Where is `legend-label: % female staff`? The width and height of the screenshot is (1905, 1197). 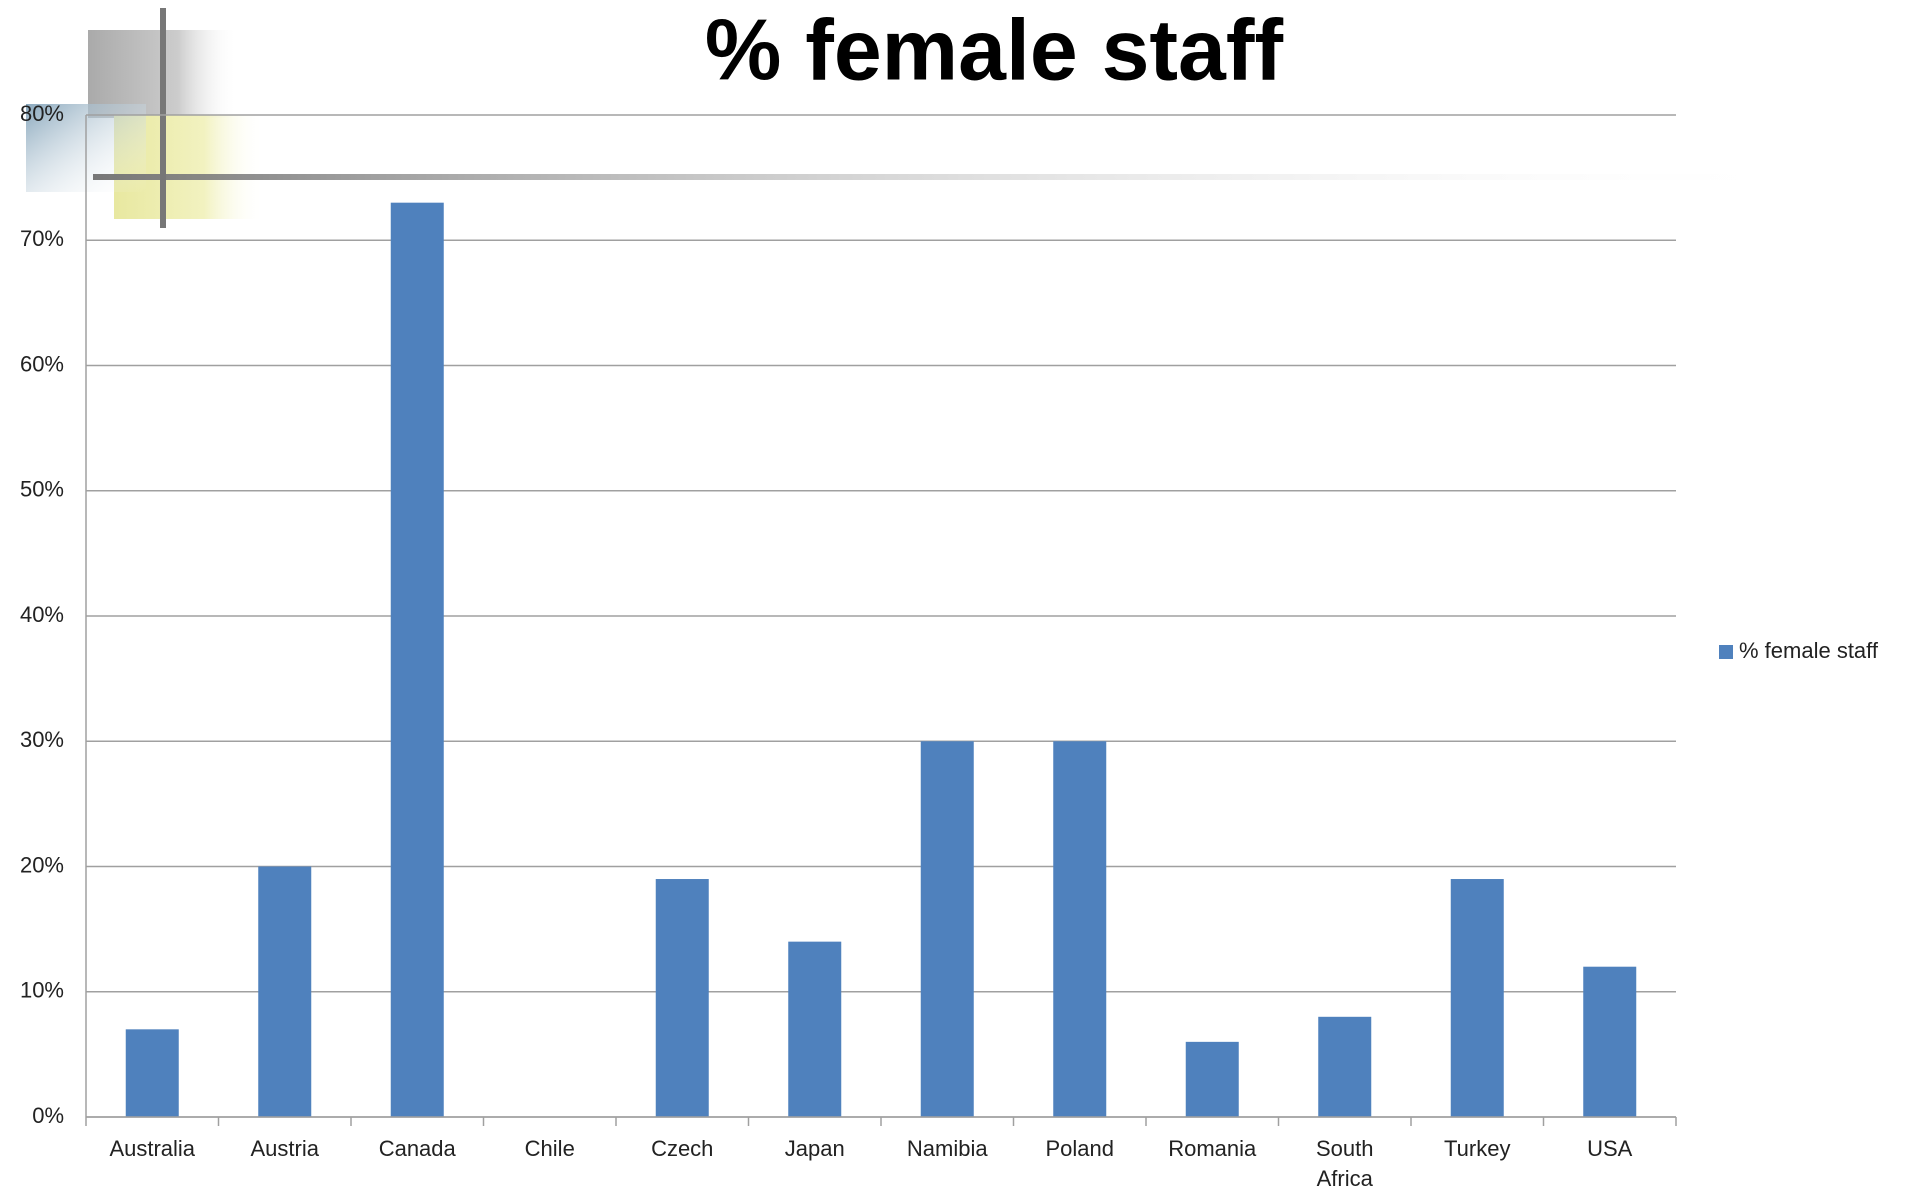 legend-label: % female staff is located at coordinates (1809, 650).